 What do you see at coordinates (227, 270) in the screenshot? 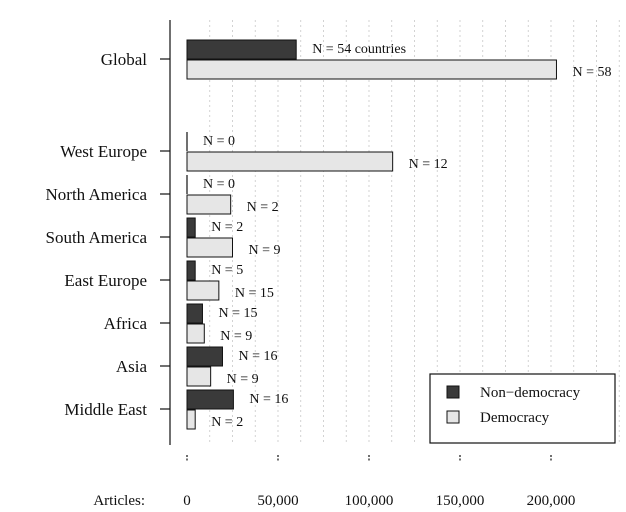
I see `data-label-non-democracy: N = 5` at bounding box center [227, 270].